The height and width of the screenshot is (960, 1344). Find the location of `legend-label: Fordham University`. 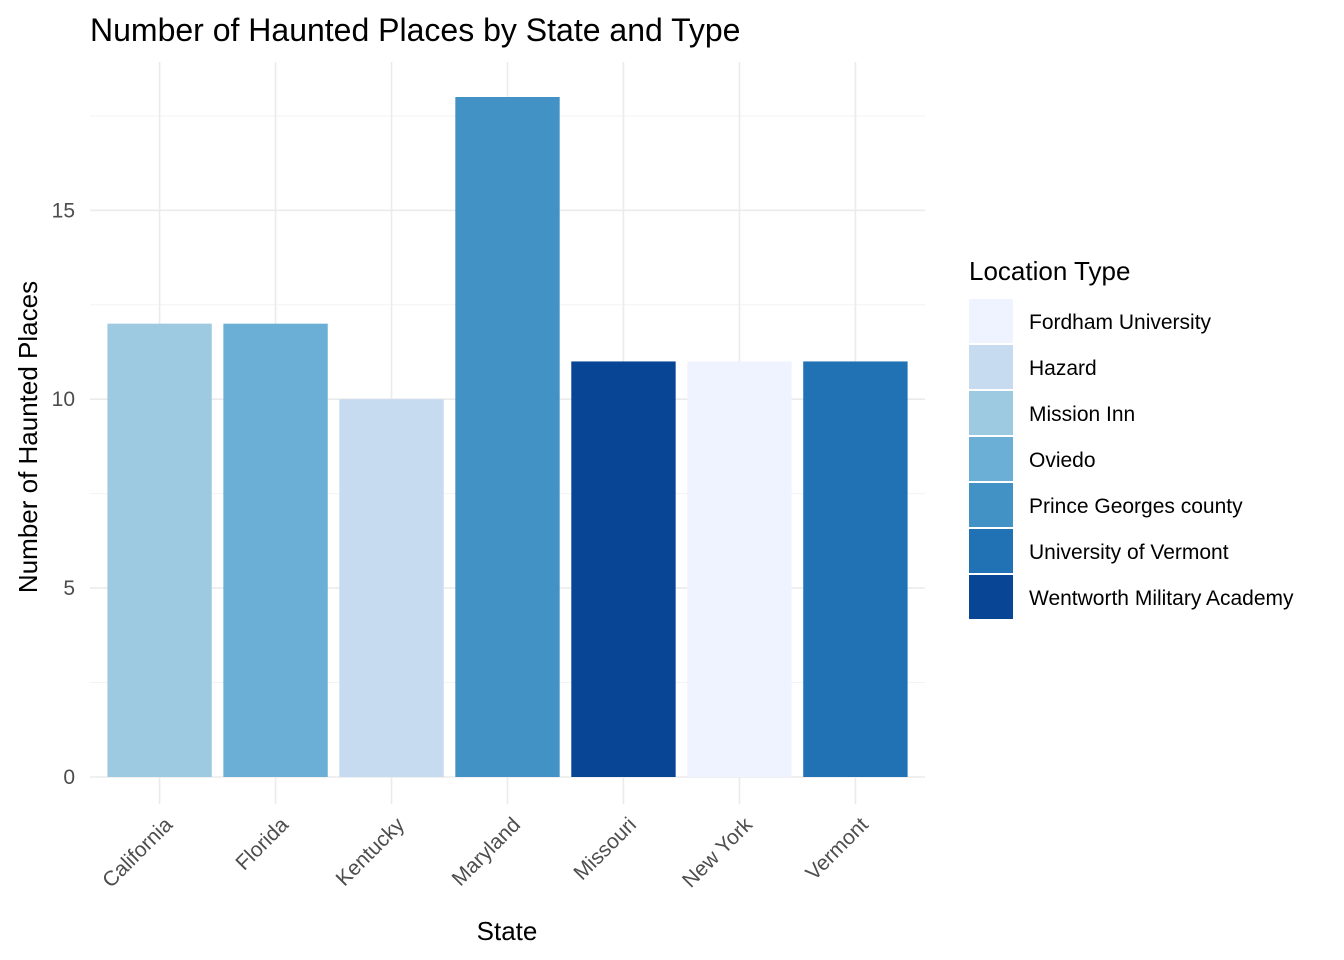

legend-label: Fordham University is located at coordinates (1120, 322).